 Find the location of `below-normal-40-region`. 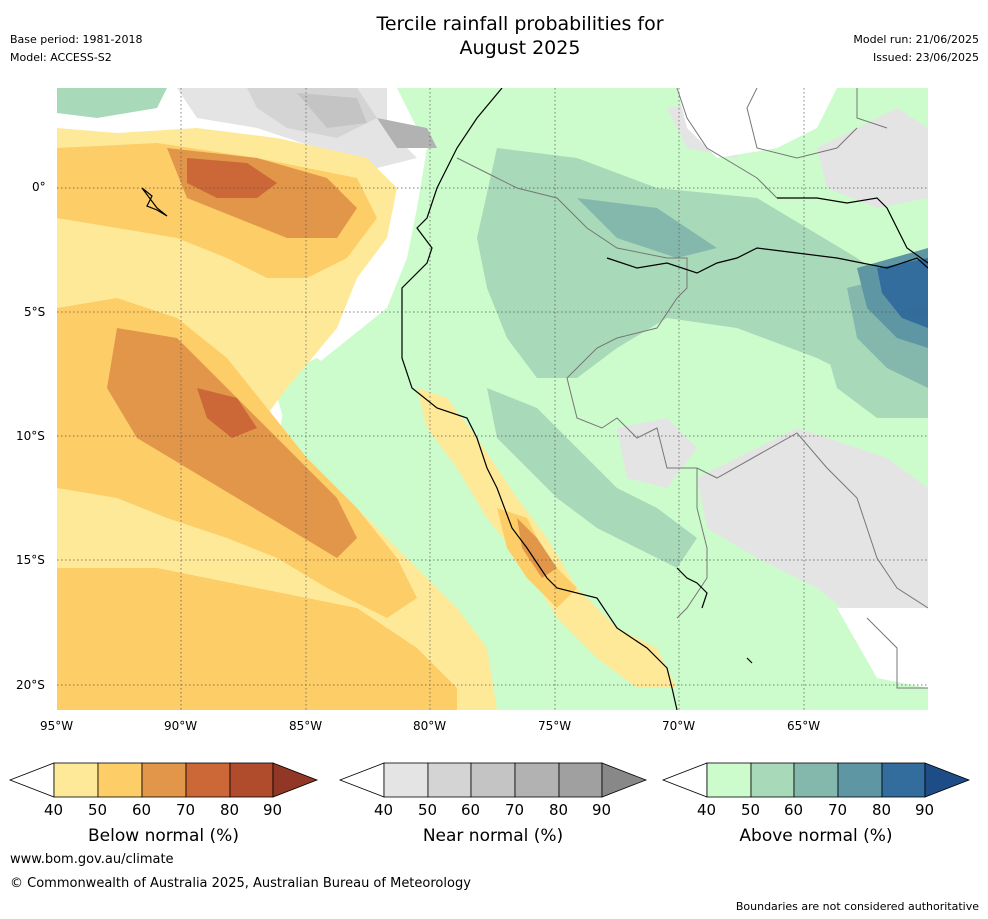

below-normal-40-region is located at coordinates (547, 538).